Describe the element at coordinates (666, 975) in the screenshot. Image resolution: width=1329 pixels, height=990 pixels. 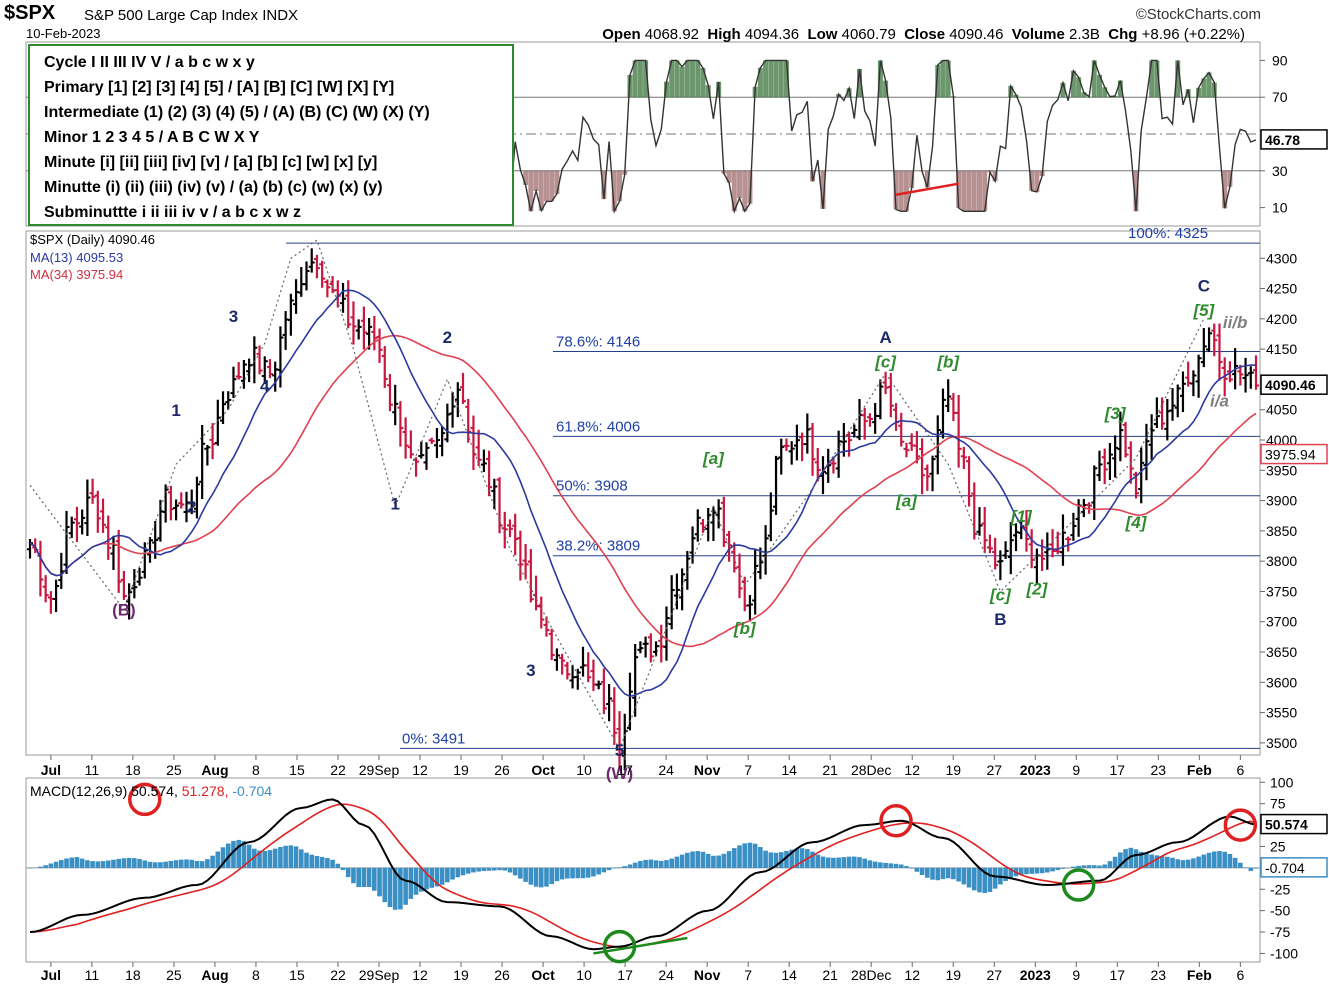
I see `x-tick-label: 24` at that location.